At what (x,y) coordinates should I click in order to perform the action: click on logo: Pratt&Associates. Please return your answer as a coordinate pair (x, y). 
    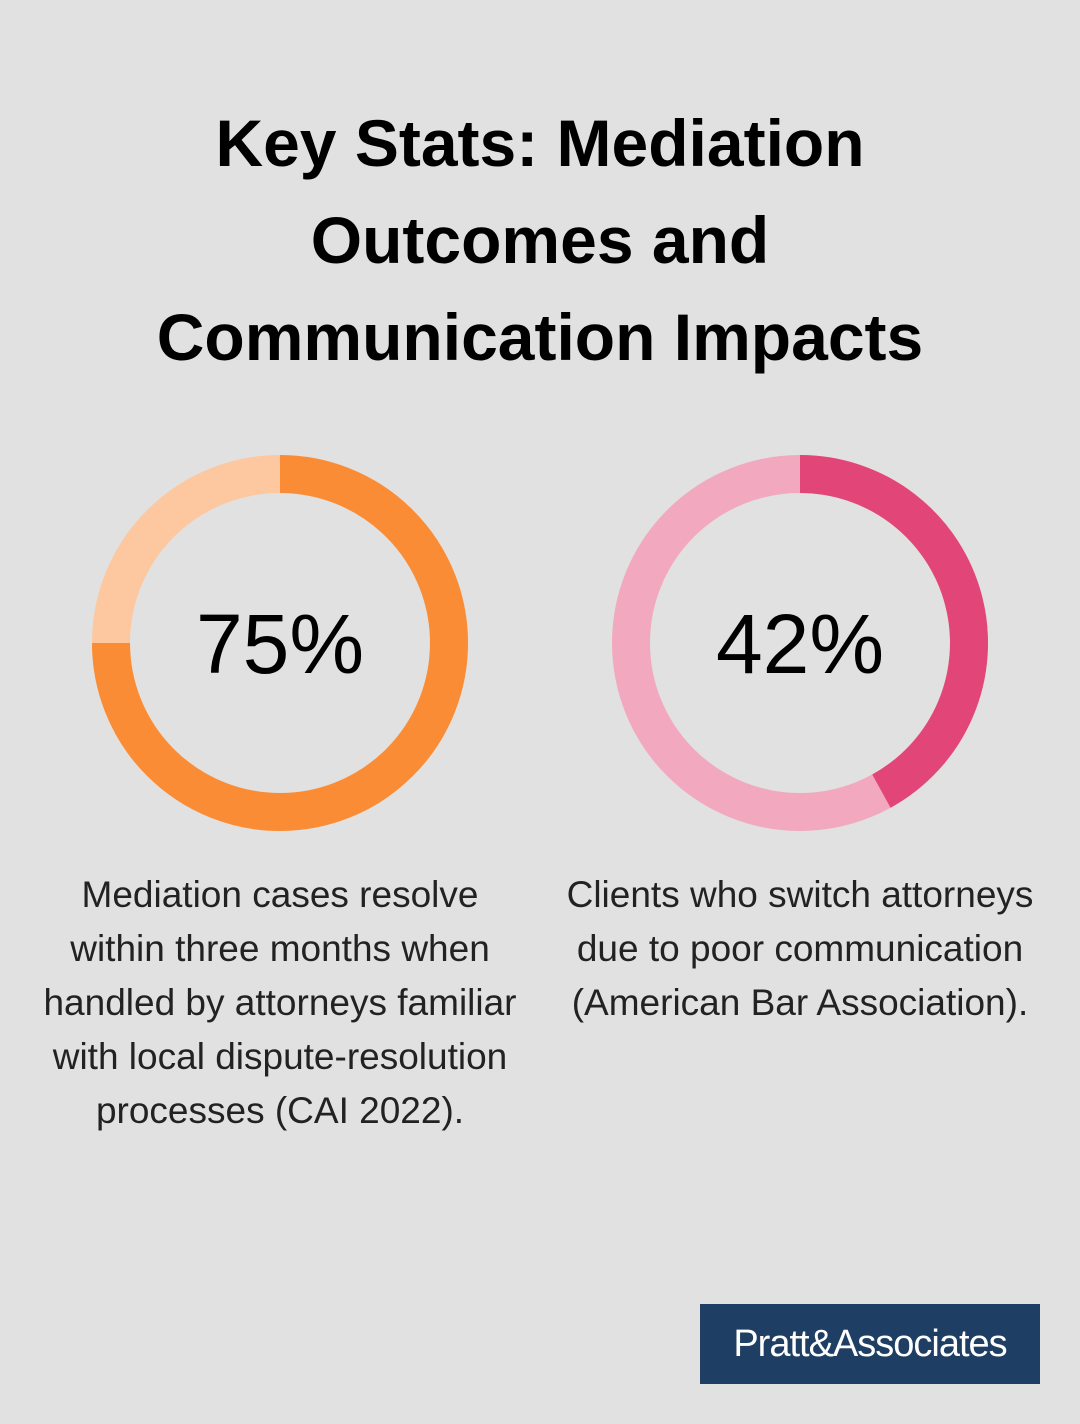
    Looking at the image, I should click on (870, 1344).